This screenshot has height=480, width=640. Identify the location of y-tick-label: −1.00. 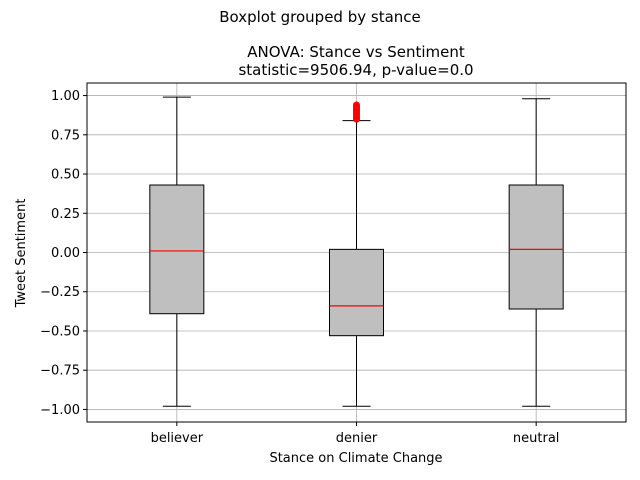
(60, 410).